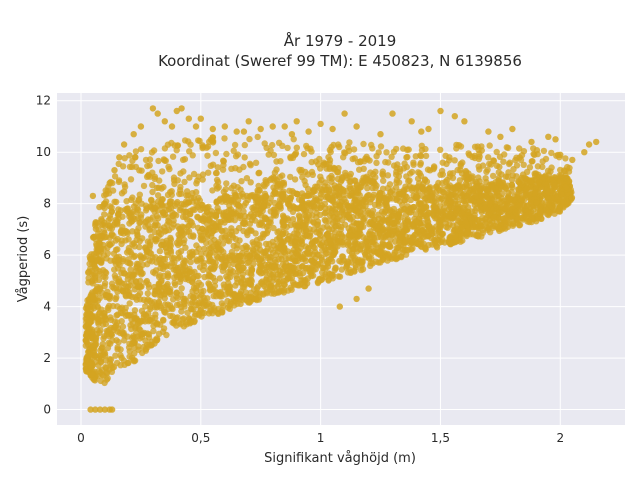 This screenshot has height=480, width=640. What do you see at coordinates (340, 40) in the screenshot?
I see `chart-title-line-1: År 1979 - 2019` at bounding box center [340, 40].